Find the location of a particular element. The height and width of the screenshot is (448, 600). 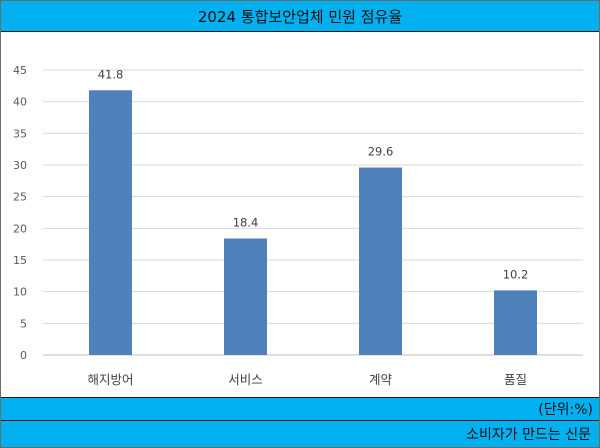

y-tick-label: 10 is located at coordinates (20, 292).